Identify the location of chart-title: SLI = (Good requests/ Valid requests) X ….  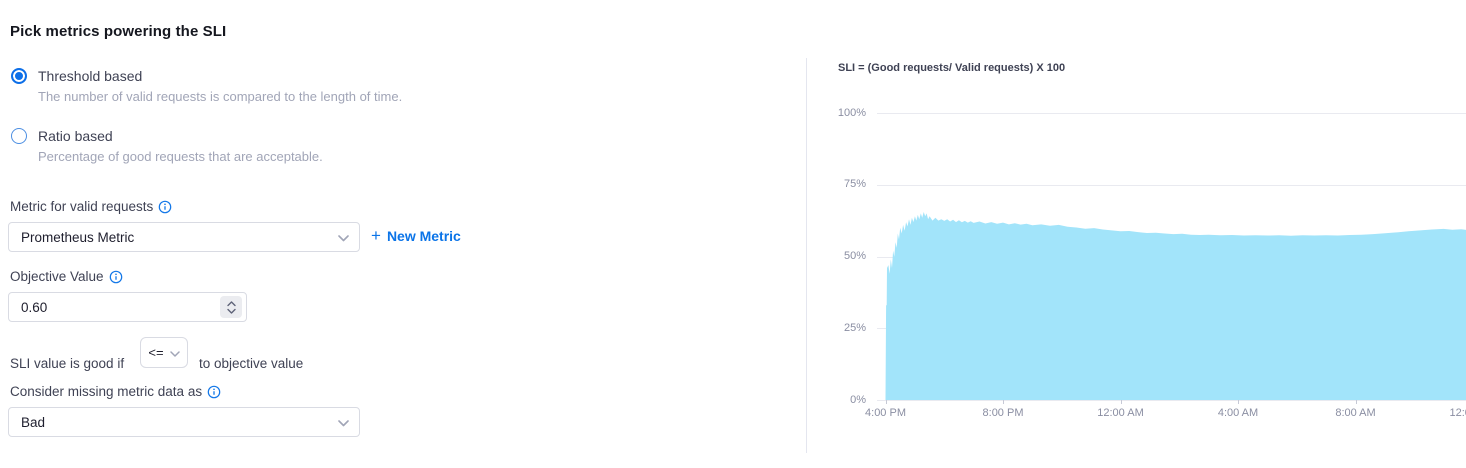
(952, 68).